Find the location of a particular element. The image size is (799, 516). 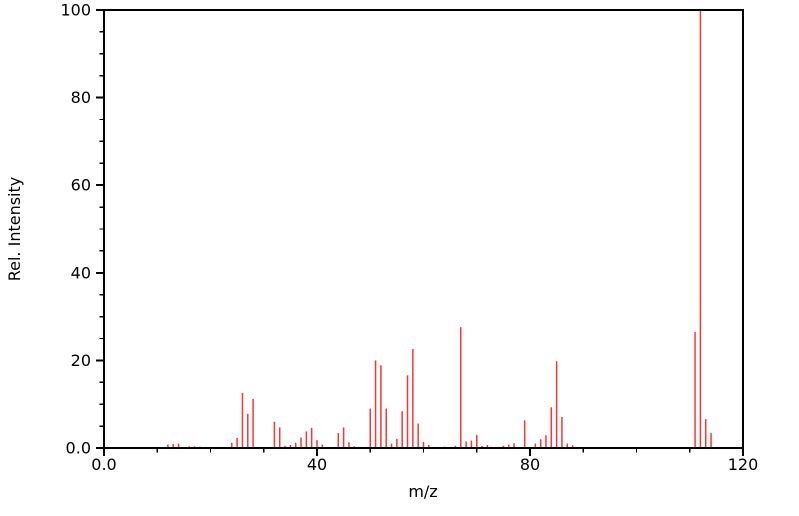

y-tick-label: 0.0 is located at coordinates (78, 448).